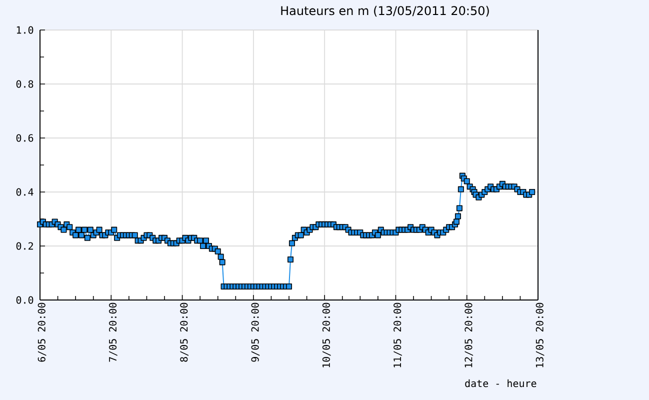  What do you see at coordinates (25, 300) in the screenshot?
I see `y-tick-label: 0.0` at bounding box center [25, 300].